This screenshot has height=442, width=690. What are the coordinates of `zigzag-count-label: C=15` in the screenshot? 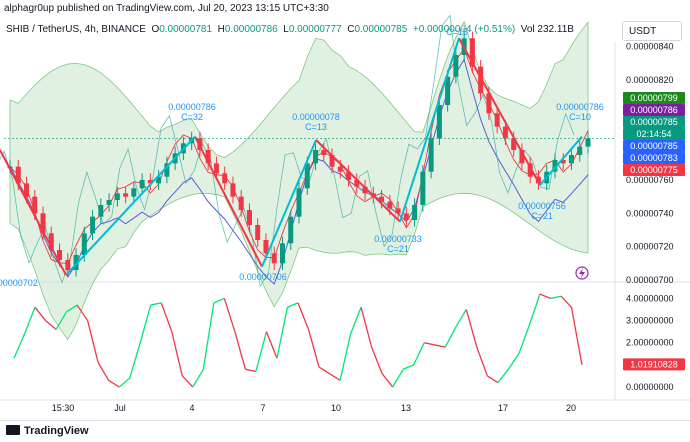 It's located at (457, 32).